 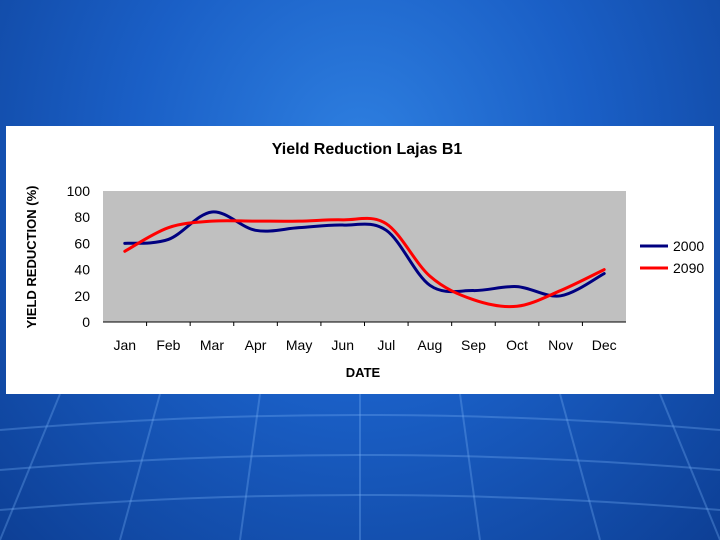 What do you see at coordinates (386, 345) in the screenshot?
I see `x-tick-label: Jul` at bounding box center [386, 345].